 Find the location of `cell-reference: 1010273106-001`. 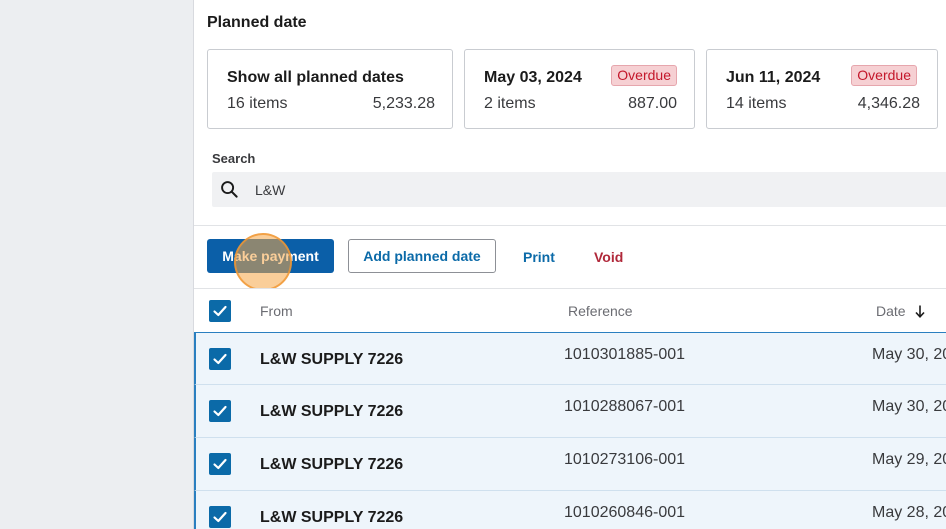

cell-reference: 1010273106-001 is located at coordinates (625, 459).